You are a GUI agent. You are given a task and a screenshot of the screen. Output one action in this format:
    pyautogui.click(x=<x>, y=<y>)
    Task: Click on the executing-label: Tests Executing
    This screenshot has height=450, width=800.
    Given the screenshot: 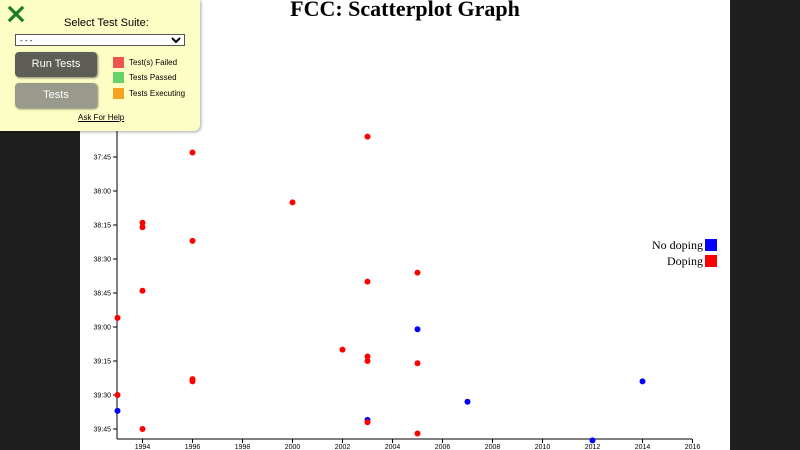 What is the action you would take?
    pyautogui.click(x=157, y=93)
    